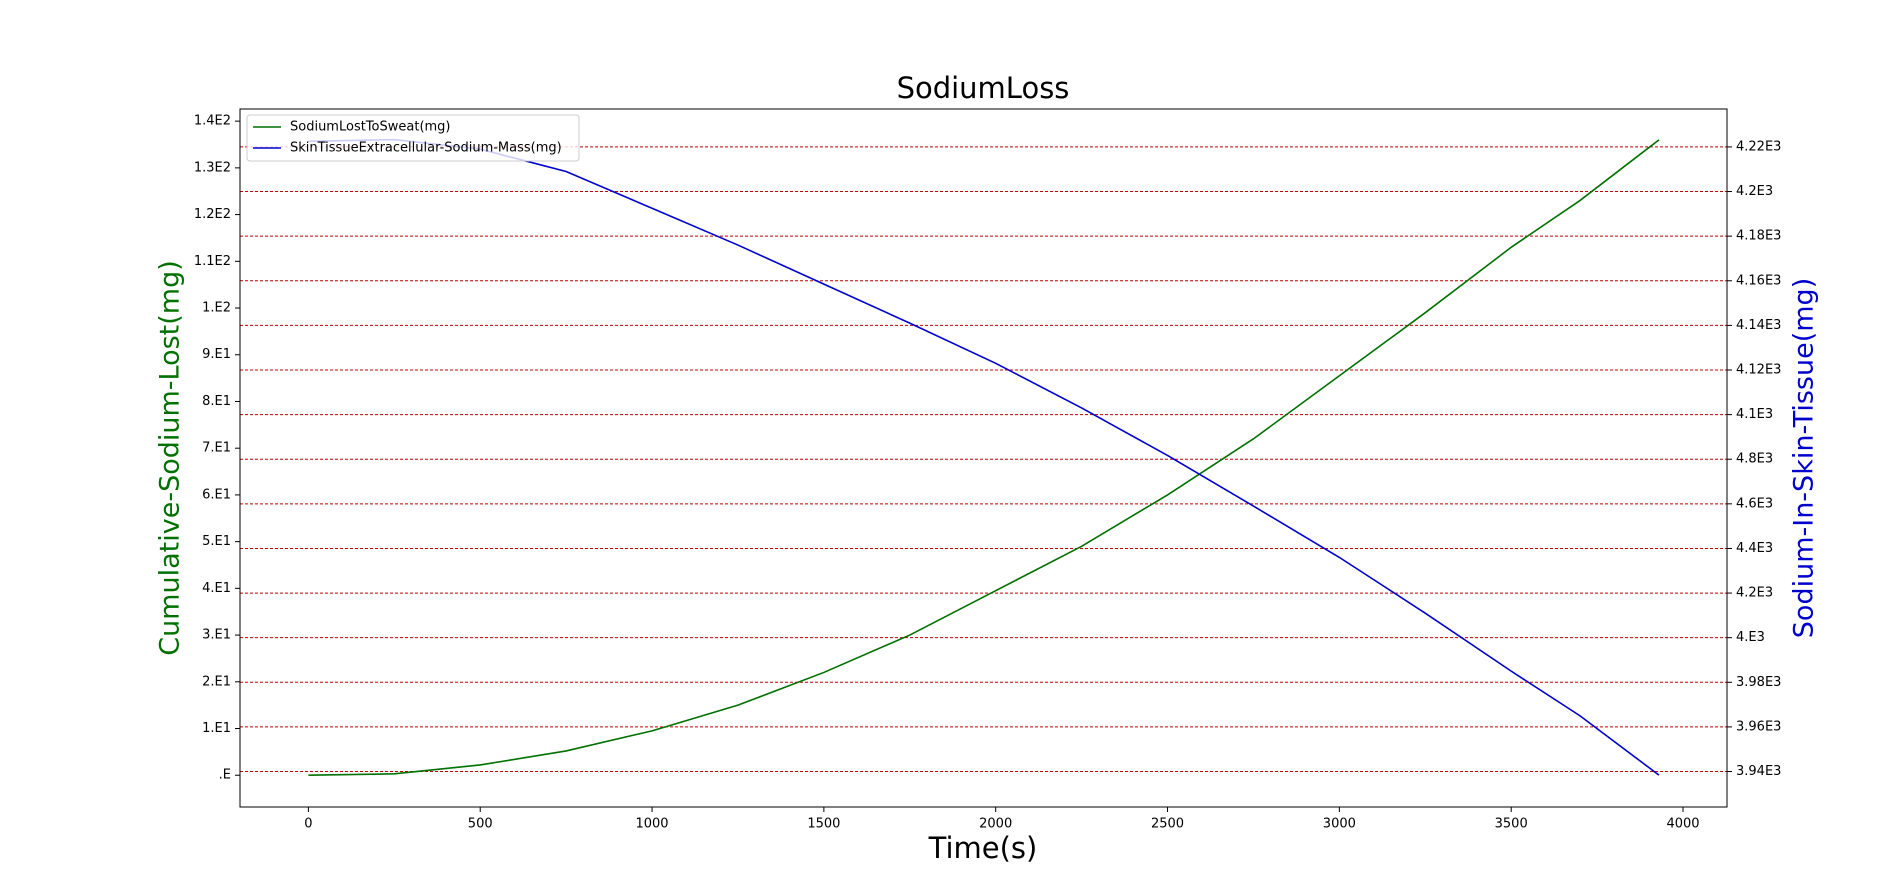  Describe the element at coordinates (370, 127) in the screenshot. I see `legend-label: SodiumLostToSweat(mg)` at that location.